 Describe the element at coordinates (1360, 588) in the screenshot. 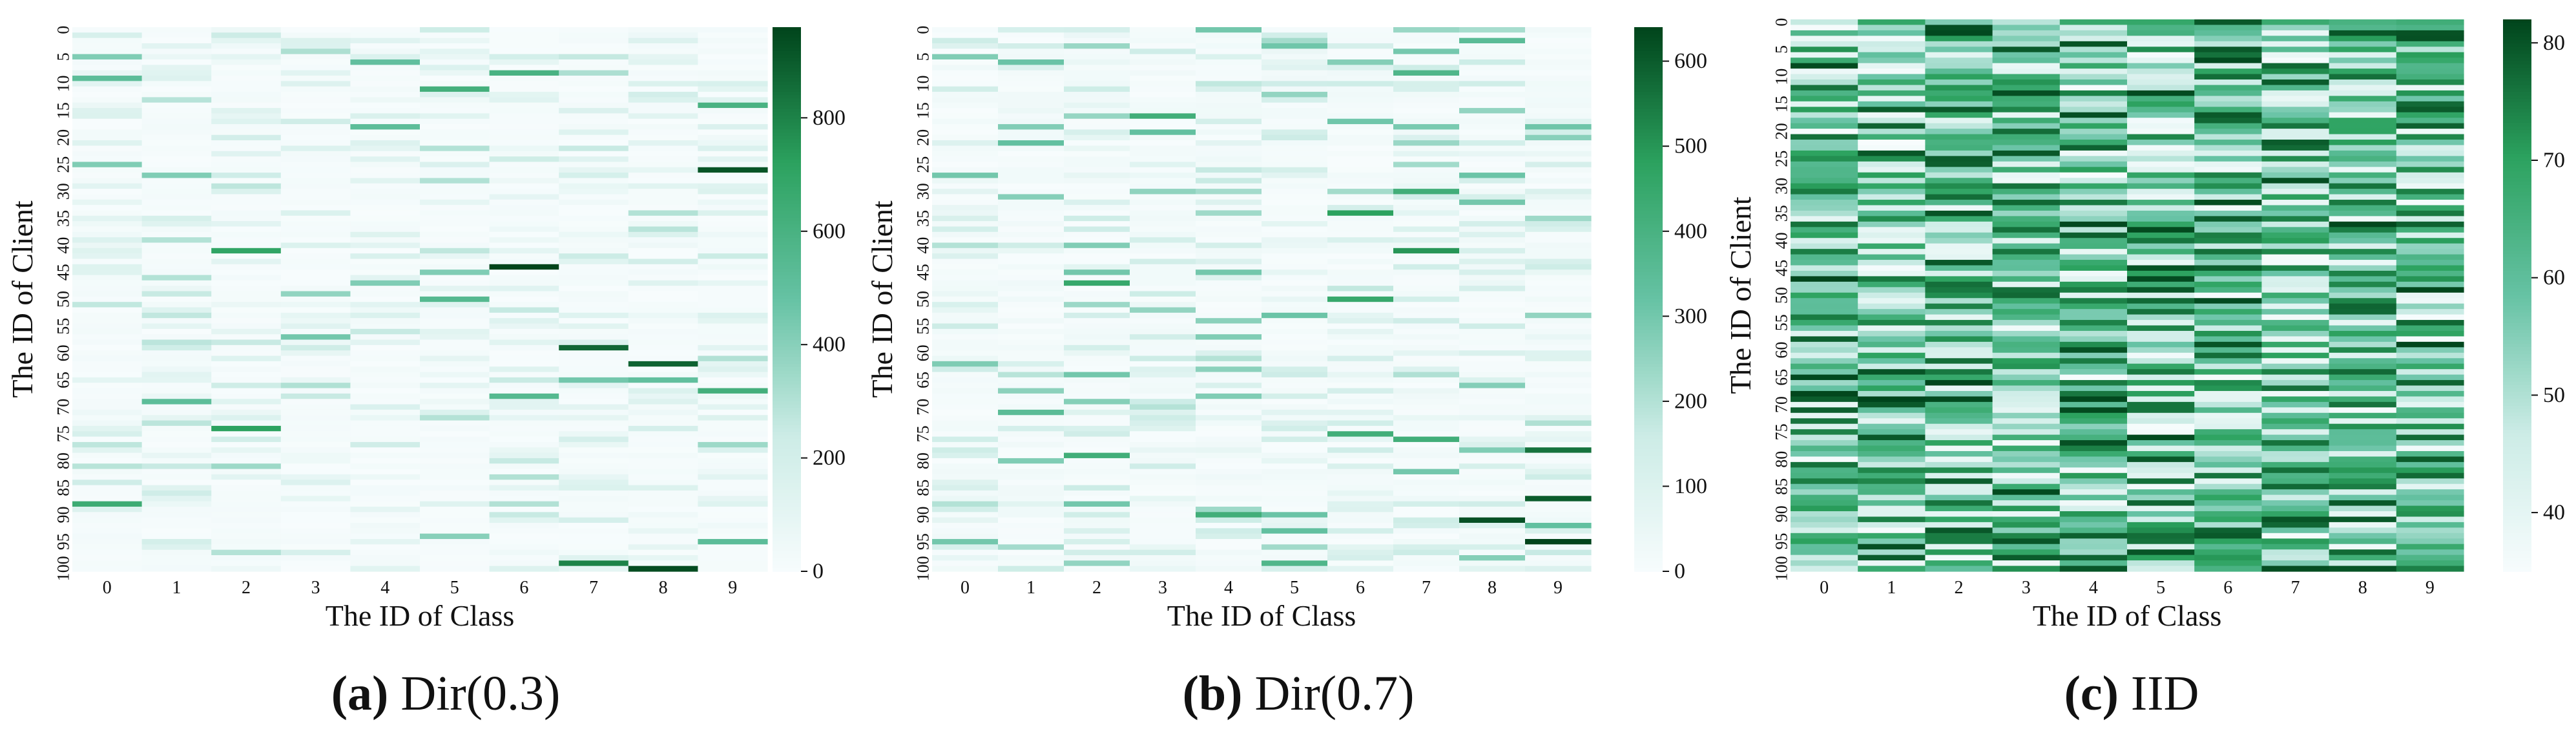

I see `x-tick-label: 6` at that location.